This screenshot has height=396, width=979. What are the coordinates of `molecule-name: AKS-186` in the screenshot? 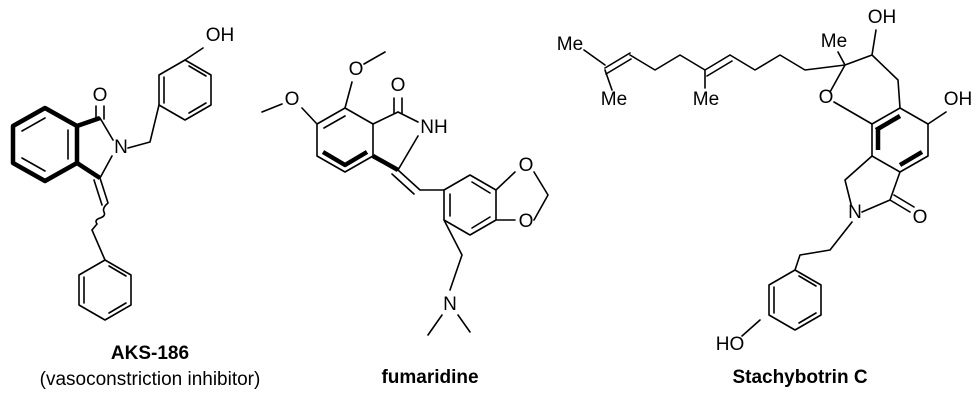 It's located at (150, 353).